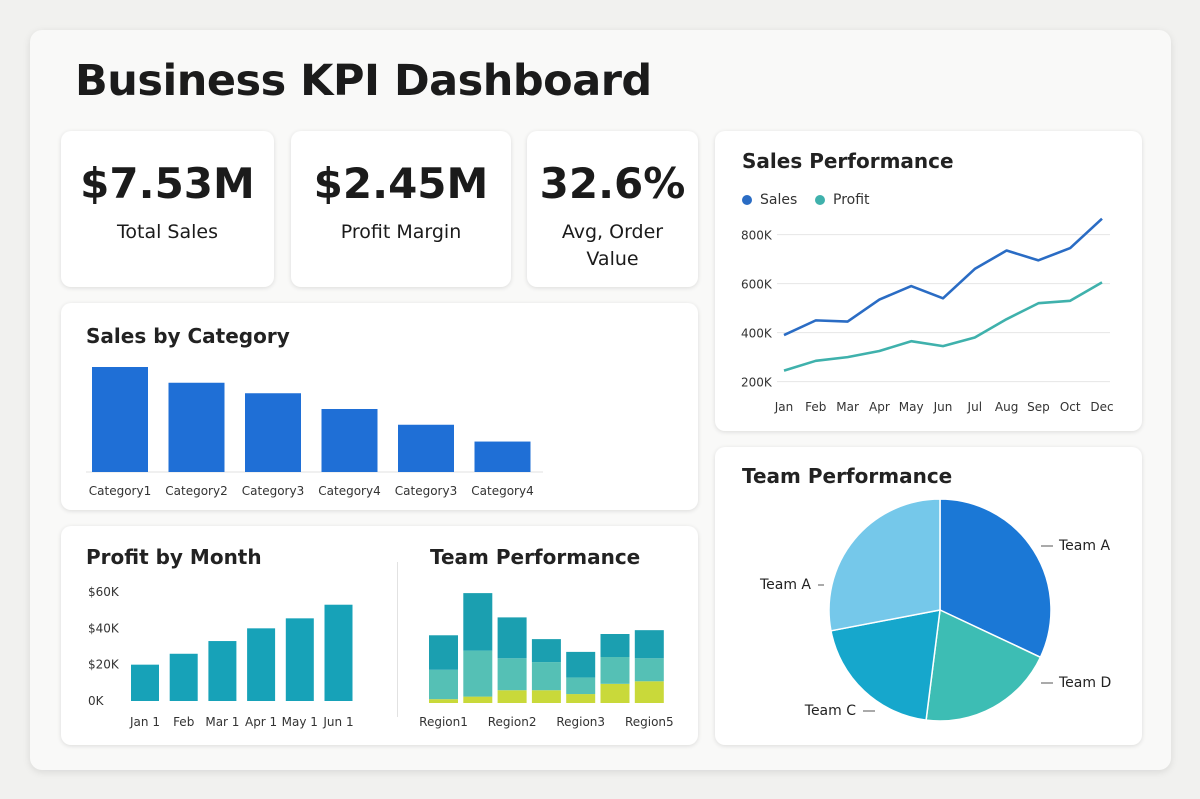  Describe the element at coordinates (337, 722) in the screenshot. I see `x-tick-label: Jun 1` at that location.